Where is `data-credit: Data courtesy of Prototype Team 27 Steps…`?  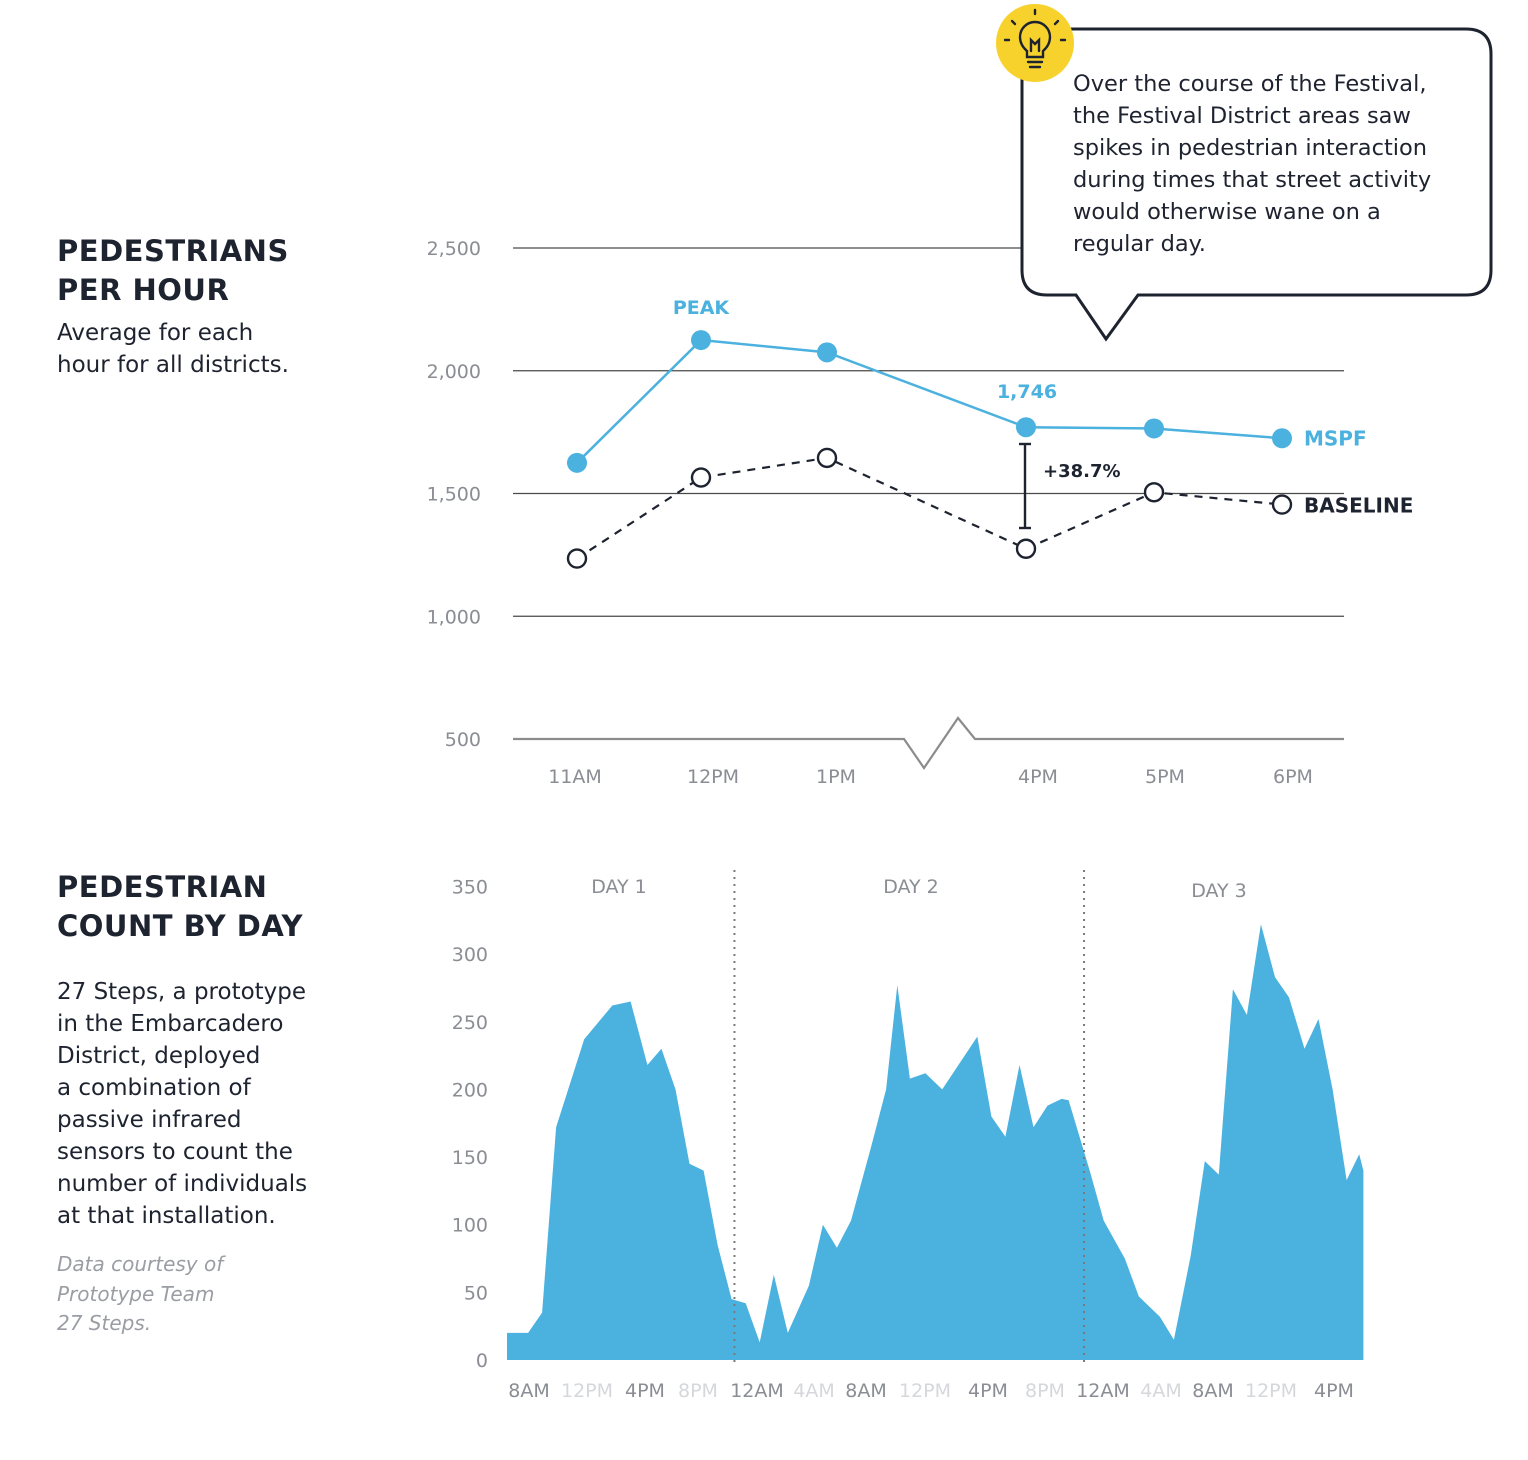
data-credit: Data courtesy of Prototype Team 27 Steps… is located at coordinates (140, 1294).